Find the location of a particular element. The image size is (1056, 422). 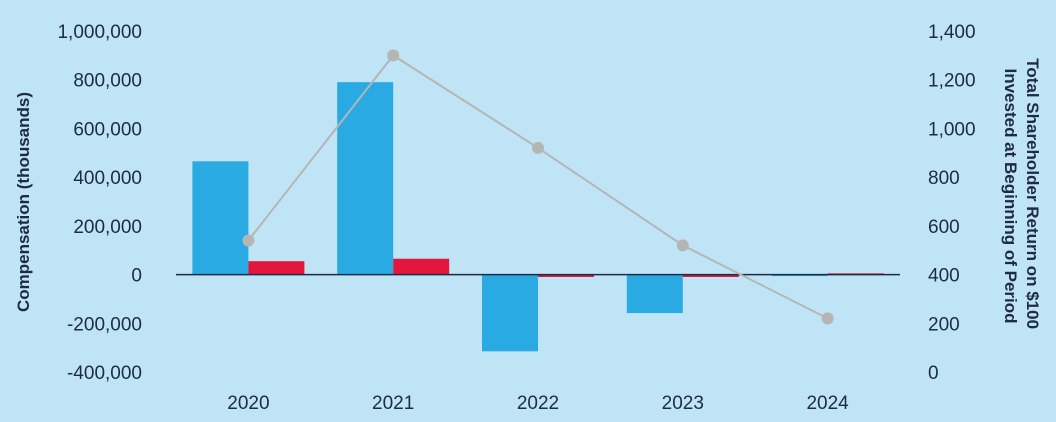

right-tick-label: 1,400 is located at coordinates (952, 32).